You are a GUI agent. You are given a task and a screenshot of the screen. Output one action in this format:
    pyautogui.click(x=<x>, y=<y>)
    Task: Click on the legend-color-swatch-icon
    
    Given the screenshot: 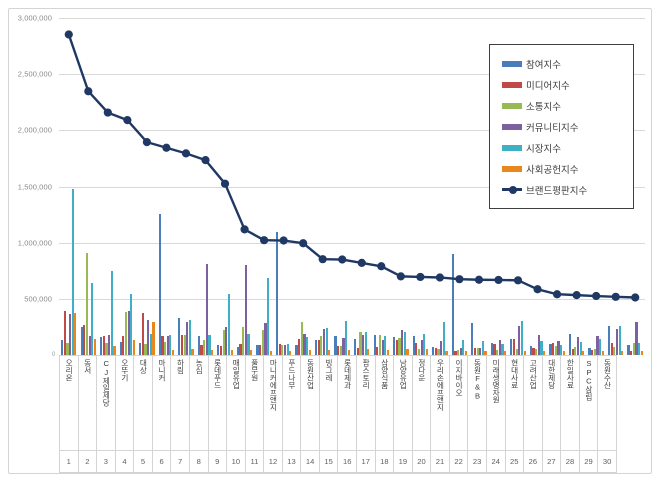 What is the action you would take?
    pyautogui.click(x=512, y=147)
    